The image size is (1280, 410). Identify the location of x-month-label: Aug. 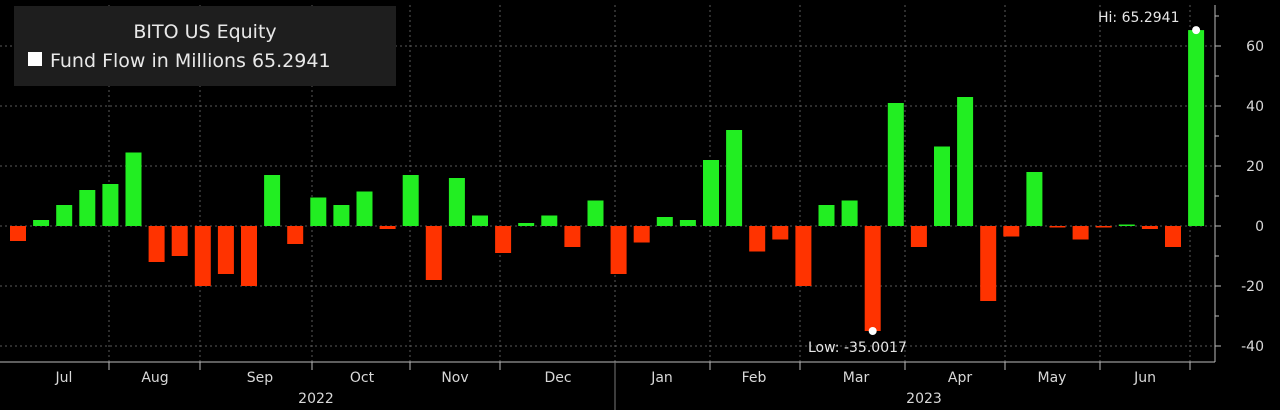
(154, 378).